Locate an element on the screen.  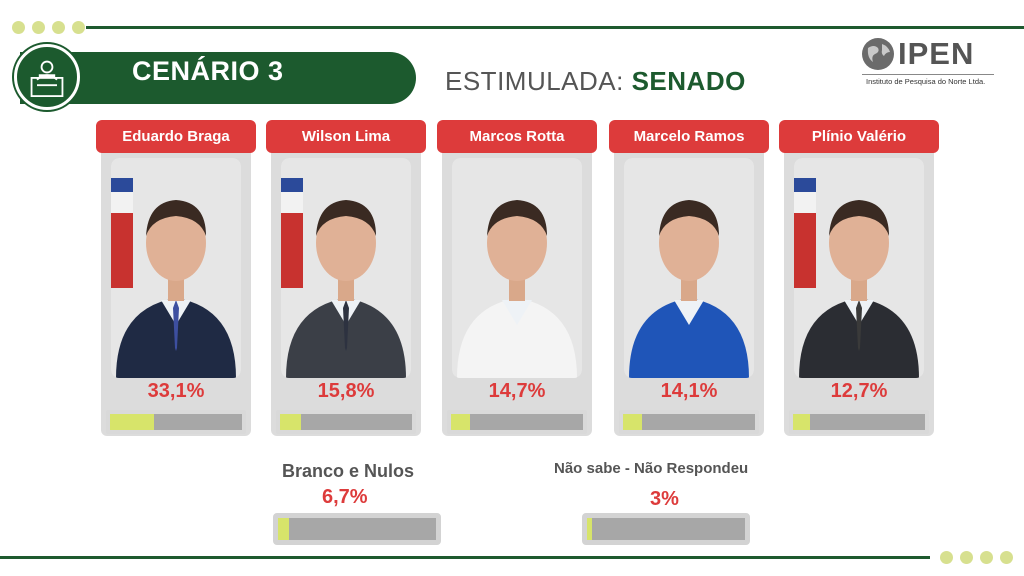
candidate-name: Plínio Valério is located at coordinates (859, 136).